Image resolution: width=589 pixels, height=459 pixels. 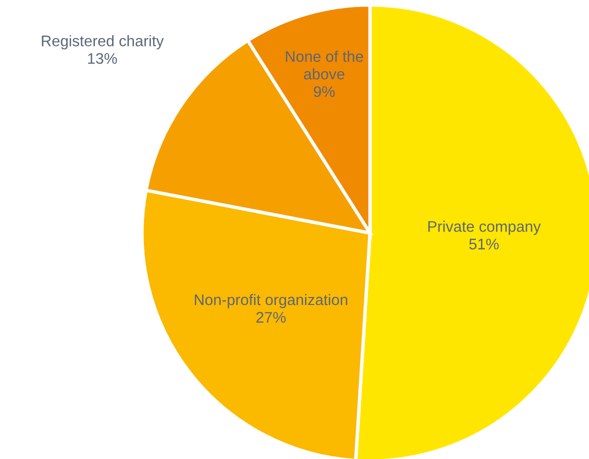 I want to click on data-label: 13%, so click(x=102, y=58).